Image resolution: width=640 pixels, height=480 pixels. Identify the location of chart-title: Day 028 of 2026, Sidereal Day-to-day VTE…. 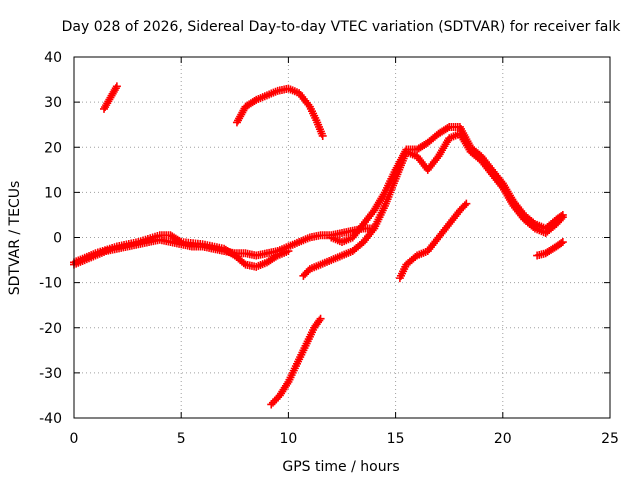
(342, 27).